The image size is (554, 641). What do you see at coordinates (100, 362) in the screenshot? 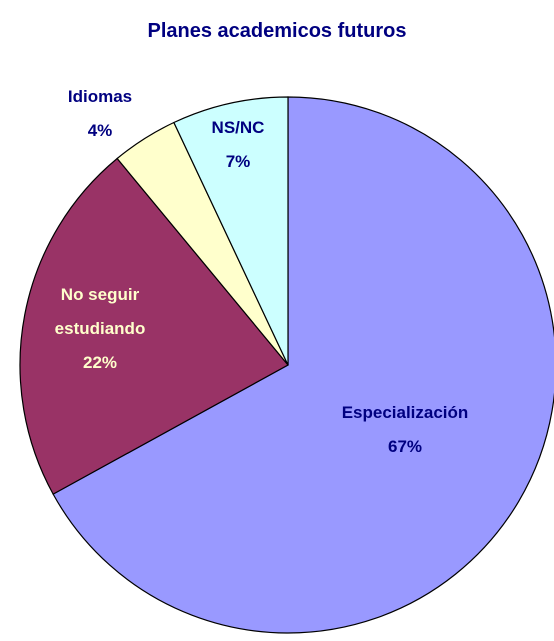
I see `value-label: 22%` at bounding box center [100, 362].